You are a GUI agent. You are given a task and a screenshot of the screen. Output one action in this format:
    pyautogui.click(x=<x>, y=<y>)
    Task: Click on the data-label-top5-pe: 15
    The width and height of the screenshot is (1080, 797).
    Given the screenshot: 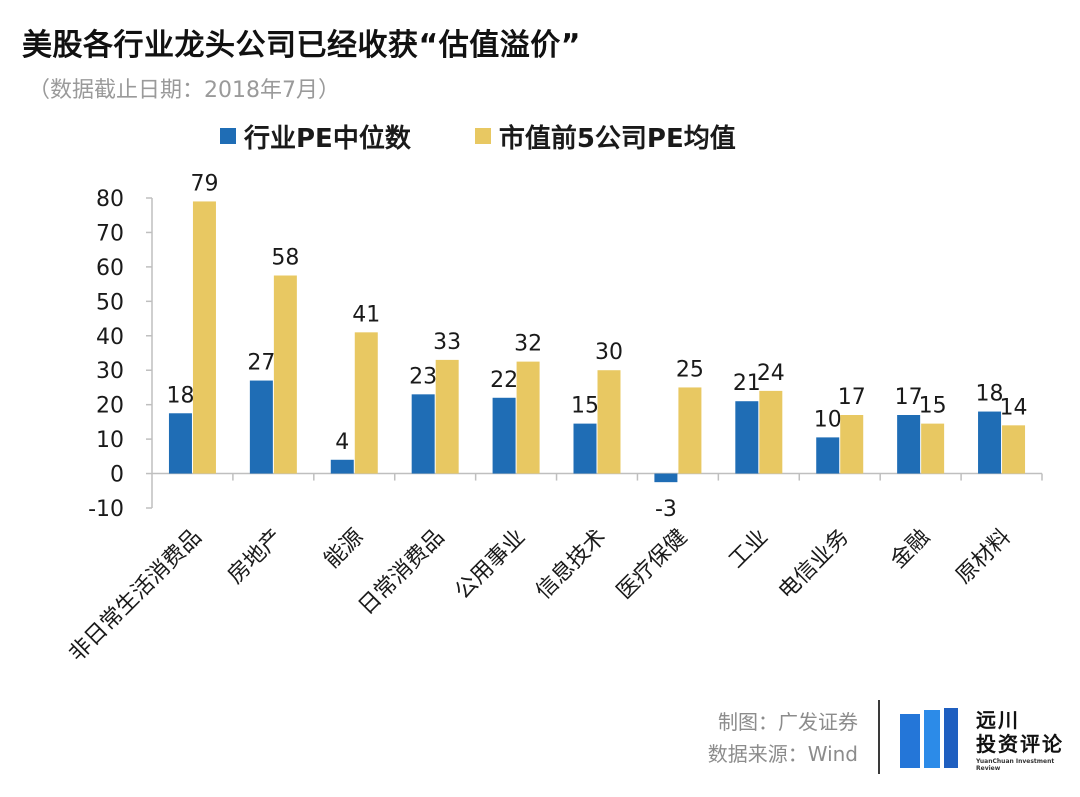 What is the action you would take?
    pyautogui.click(x=933, y=406)
    